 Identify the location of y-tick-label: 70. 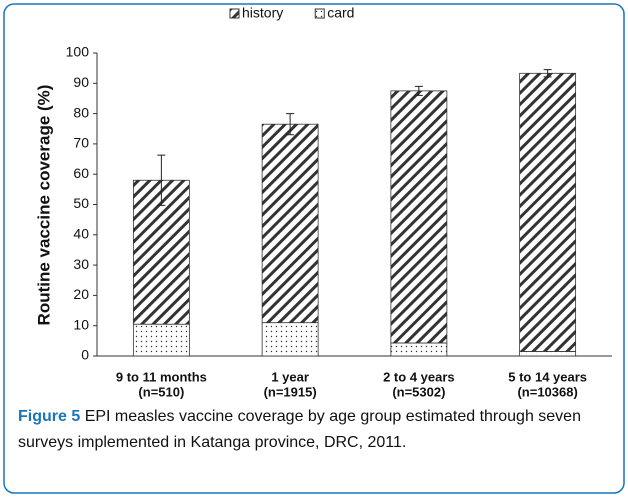
(81, 143).